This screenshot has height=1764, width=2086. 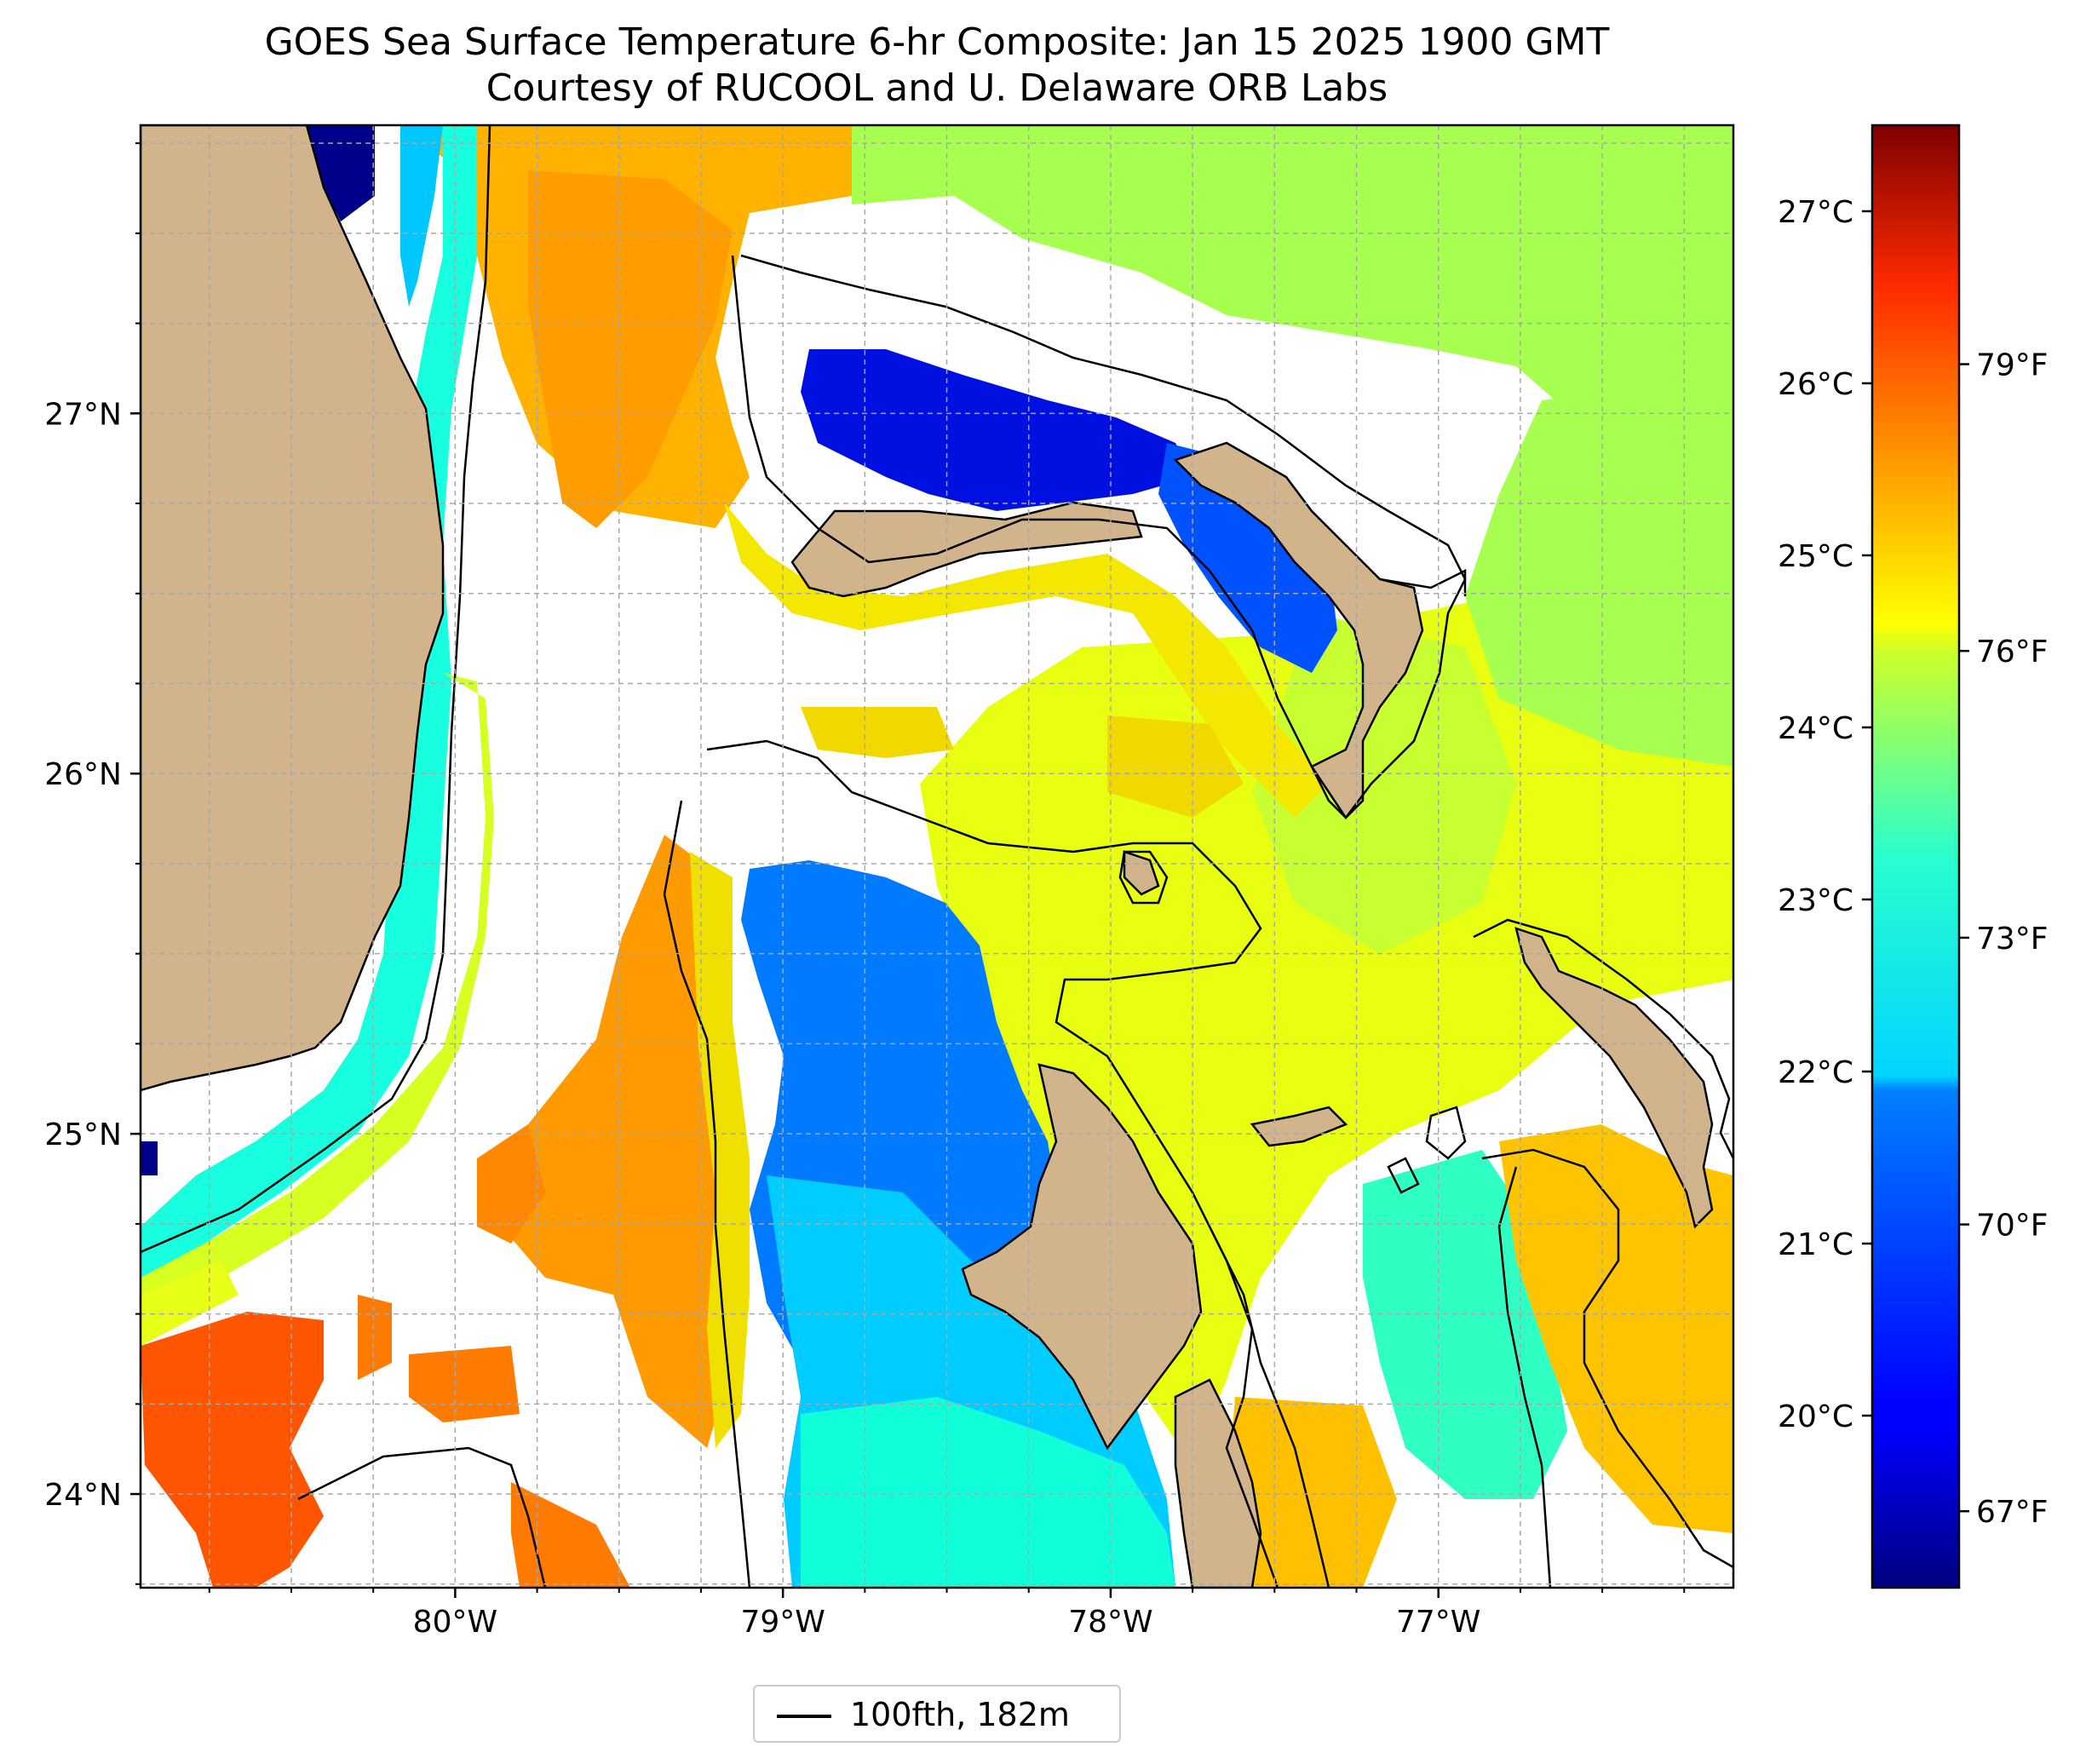 What do you see at coordinates (1438, 1622) in the screenshot?
I see `lon-tick-label: 77°W` at bounding box center [1438, 1622].